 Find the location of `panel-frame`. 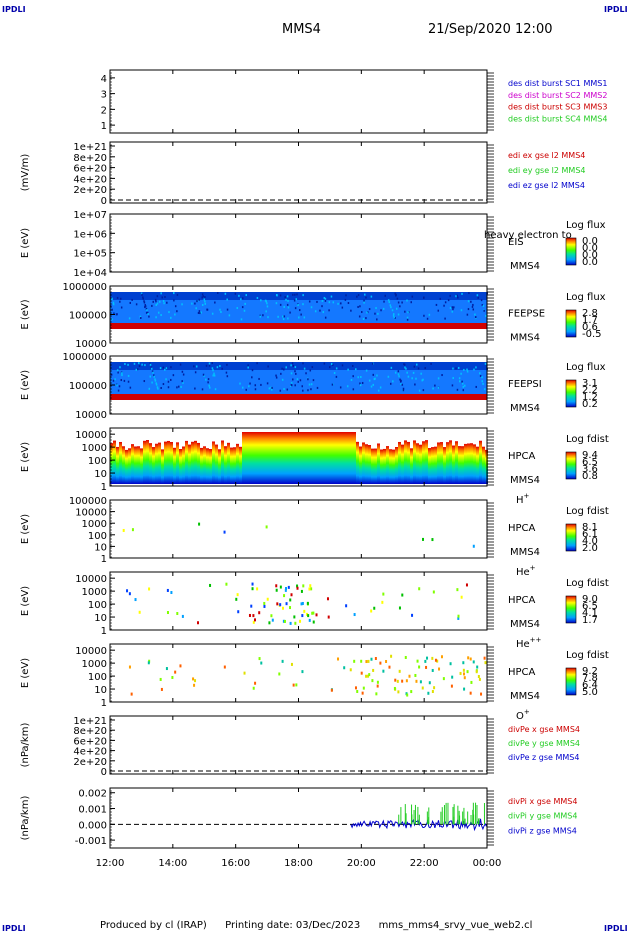

panel-frame is located at coordinates (298, 745).